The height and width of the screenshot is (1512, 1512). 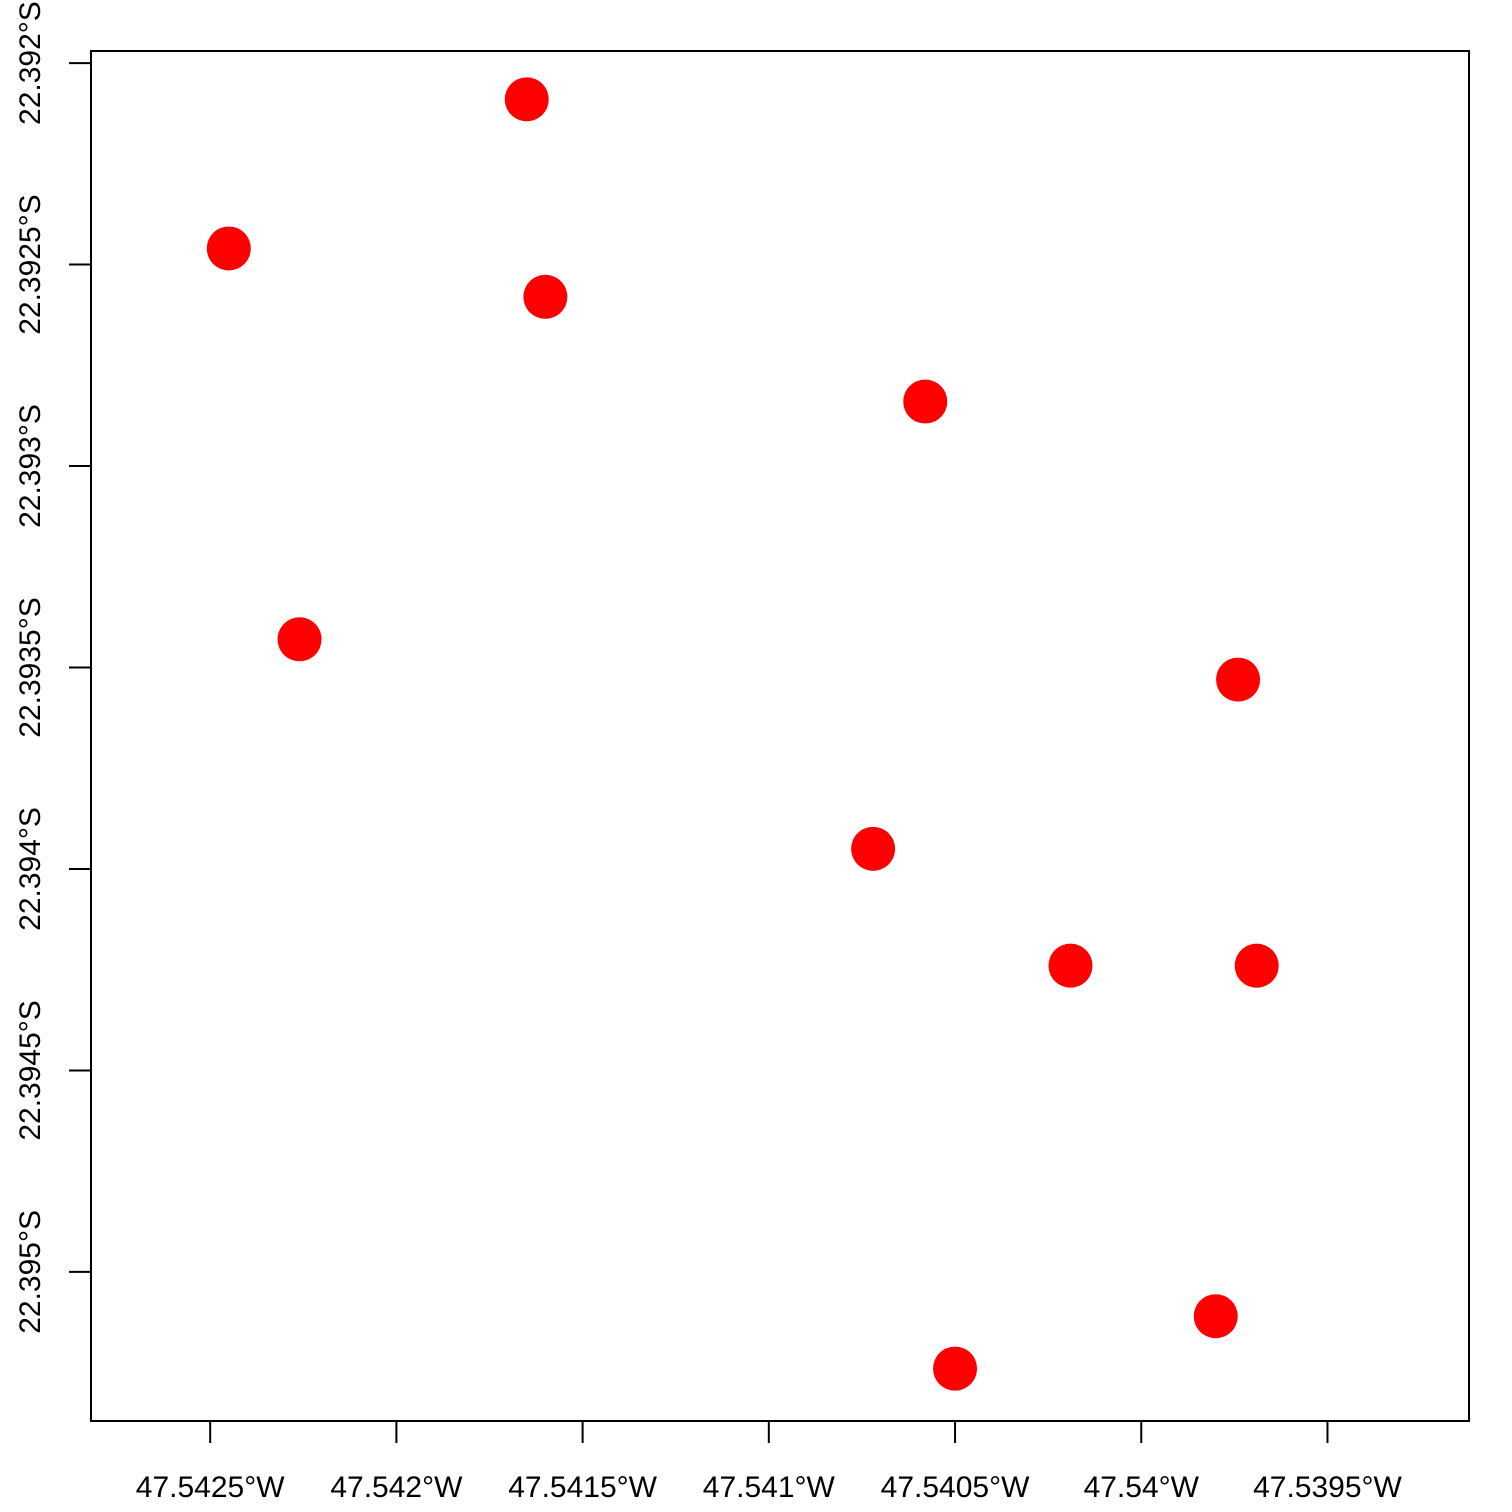 I want to click on x-tick-label: 47.5395°W, so click(x=1327, y=1487).